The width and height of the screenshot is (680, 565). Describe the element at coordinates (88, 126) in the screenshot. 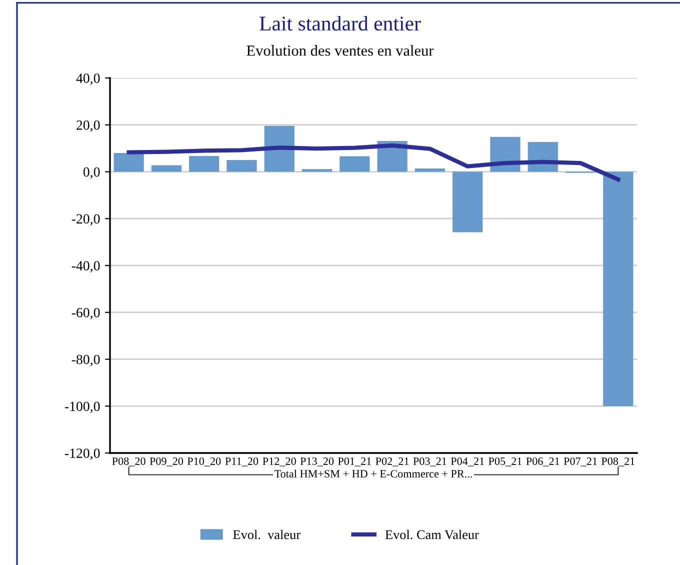

I see `y-tick-label: 20,0` at that location.